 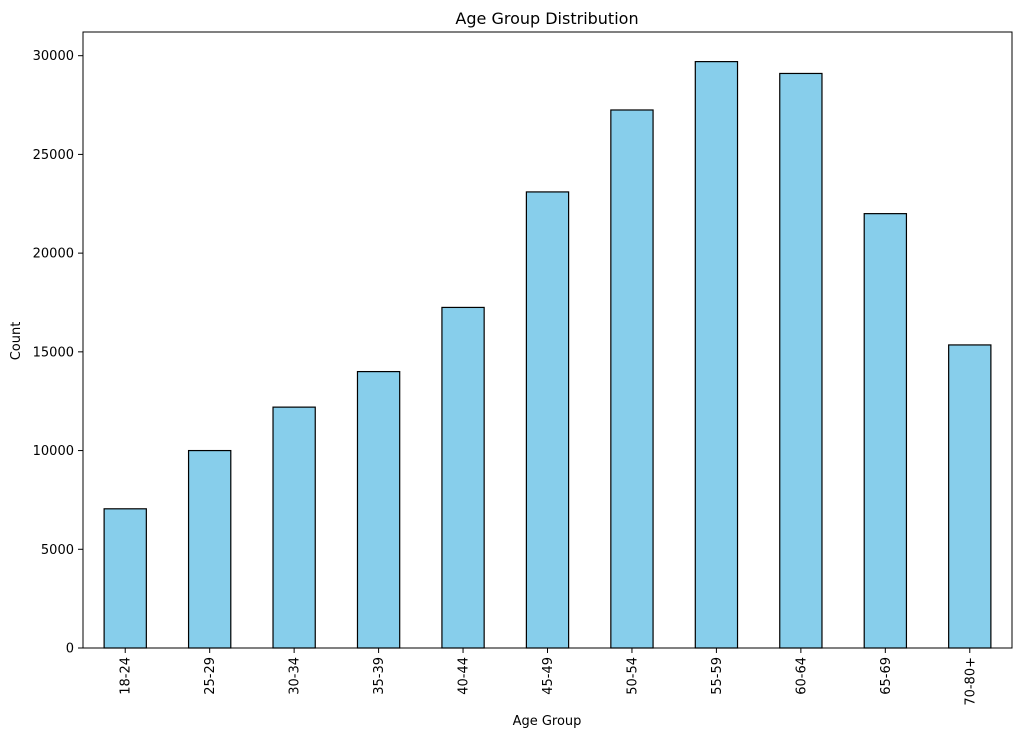 What do you see at coordinates (53, 155) in the screenshot?
I see `y-tick-label: 25000` at bounding box center [53, 155].